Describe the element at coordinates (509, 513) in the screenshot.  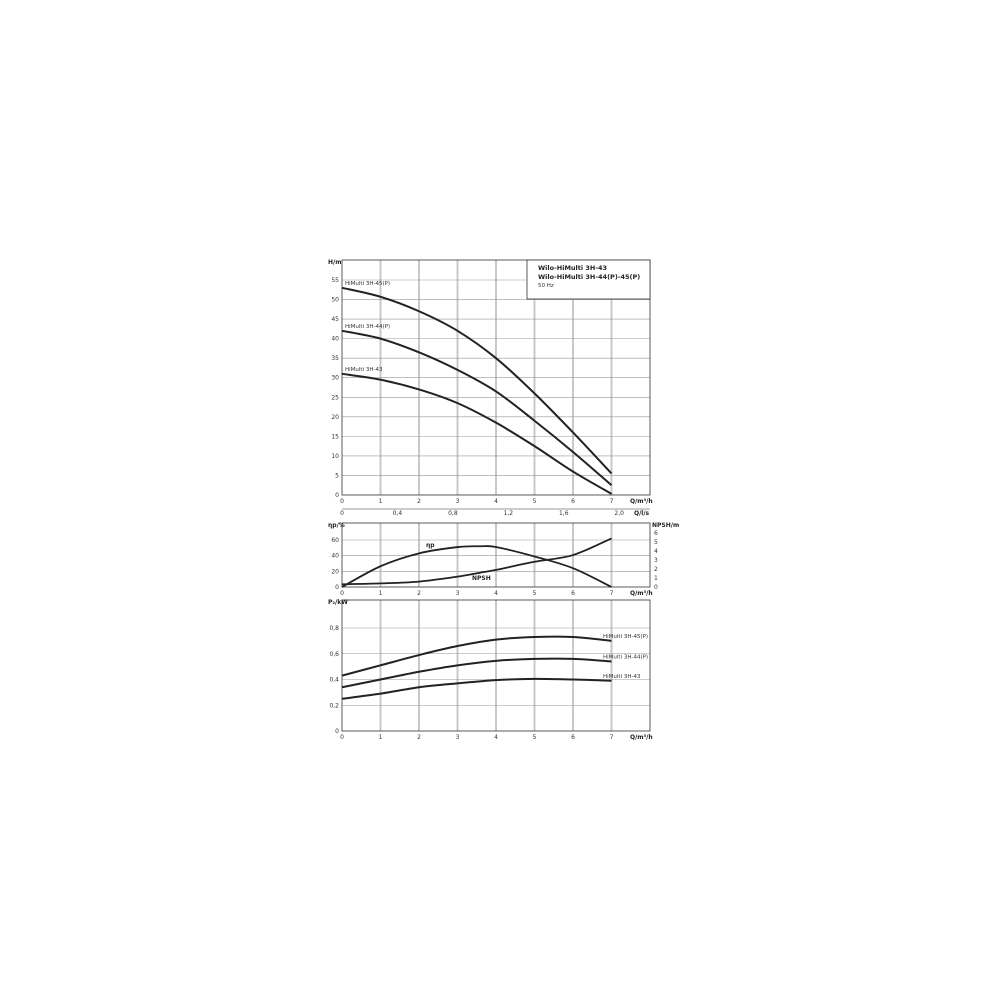
I see `x2-tick-label: 1,2` at that location.